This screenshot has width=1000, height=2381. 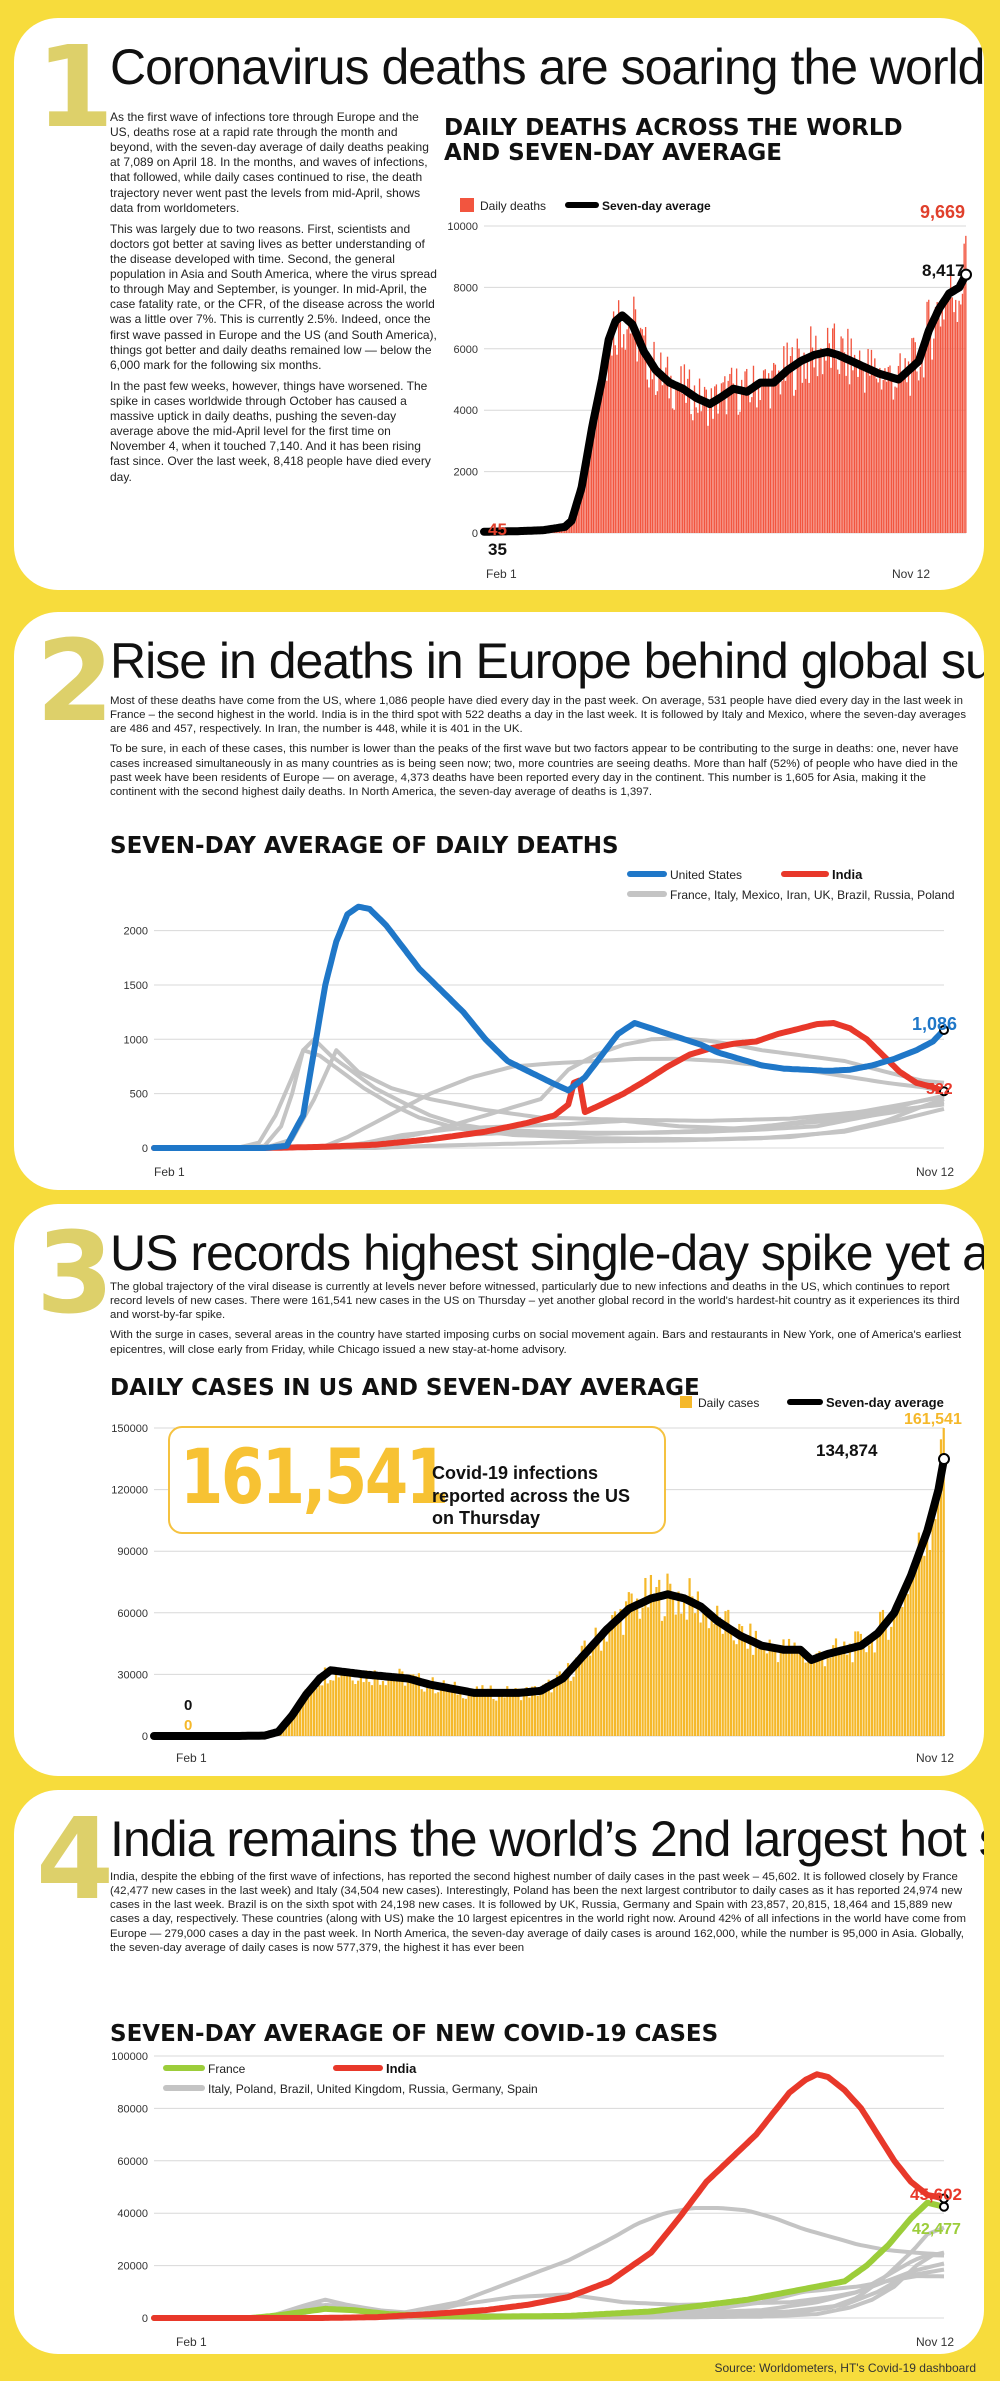 I want to click on y-tick-label: 0, so click(x=145, y=2319).